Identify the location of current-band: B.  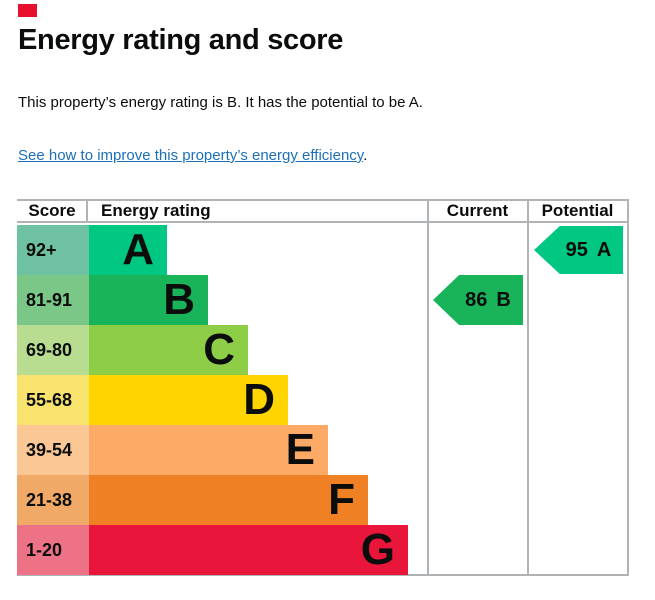
(503, 299).